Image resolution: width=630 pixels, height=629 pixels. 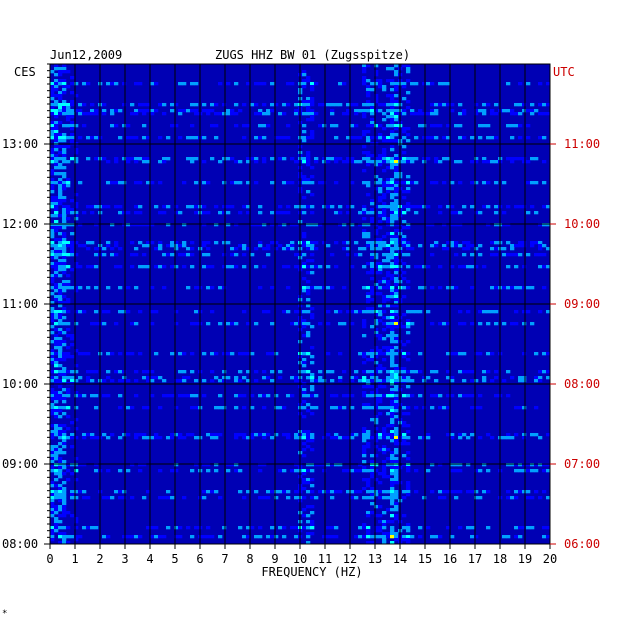 I want to click on x-tick-label: 5, so click(x=174, y=559).